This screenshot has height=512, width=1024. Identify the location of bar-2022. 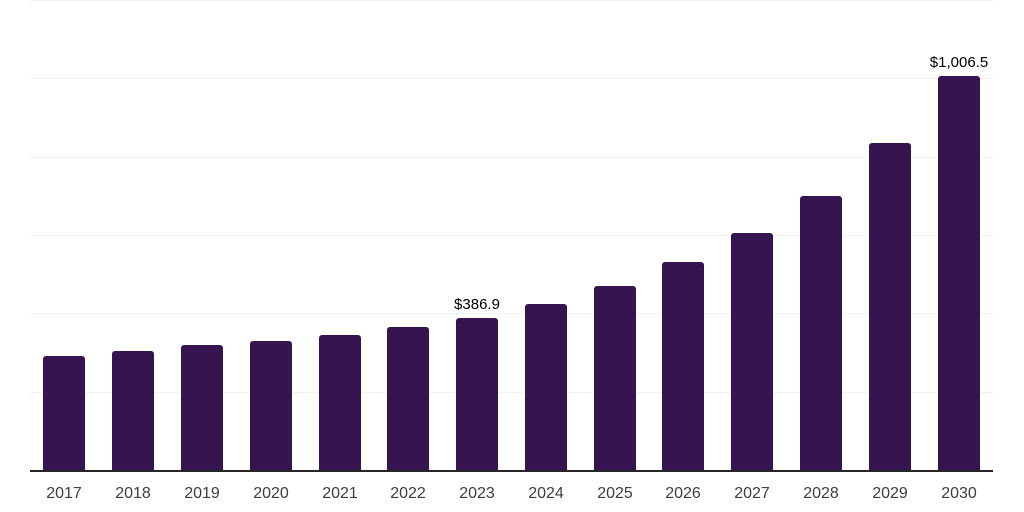
(408, 398).